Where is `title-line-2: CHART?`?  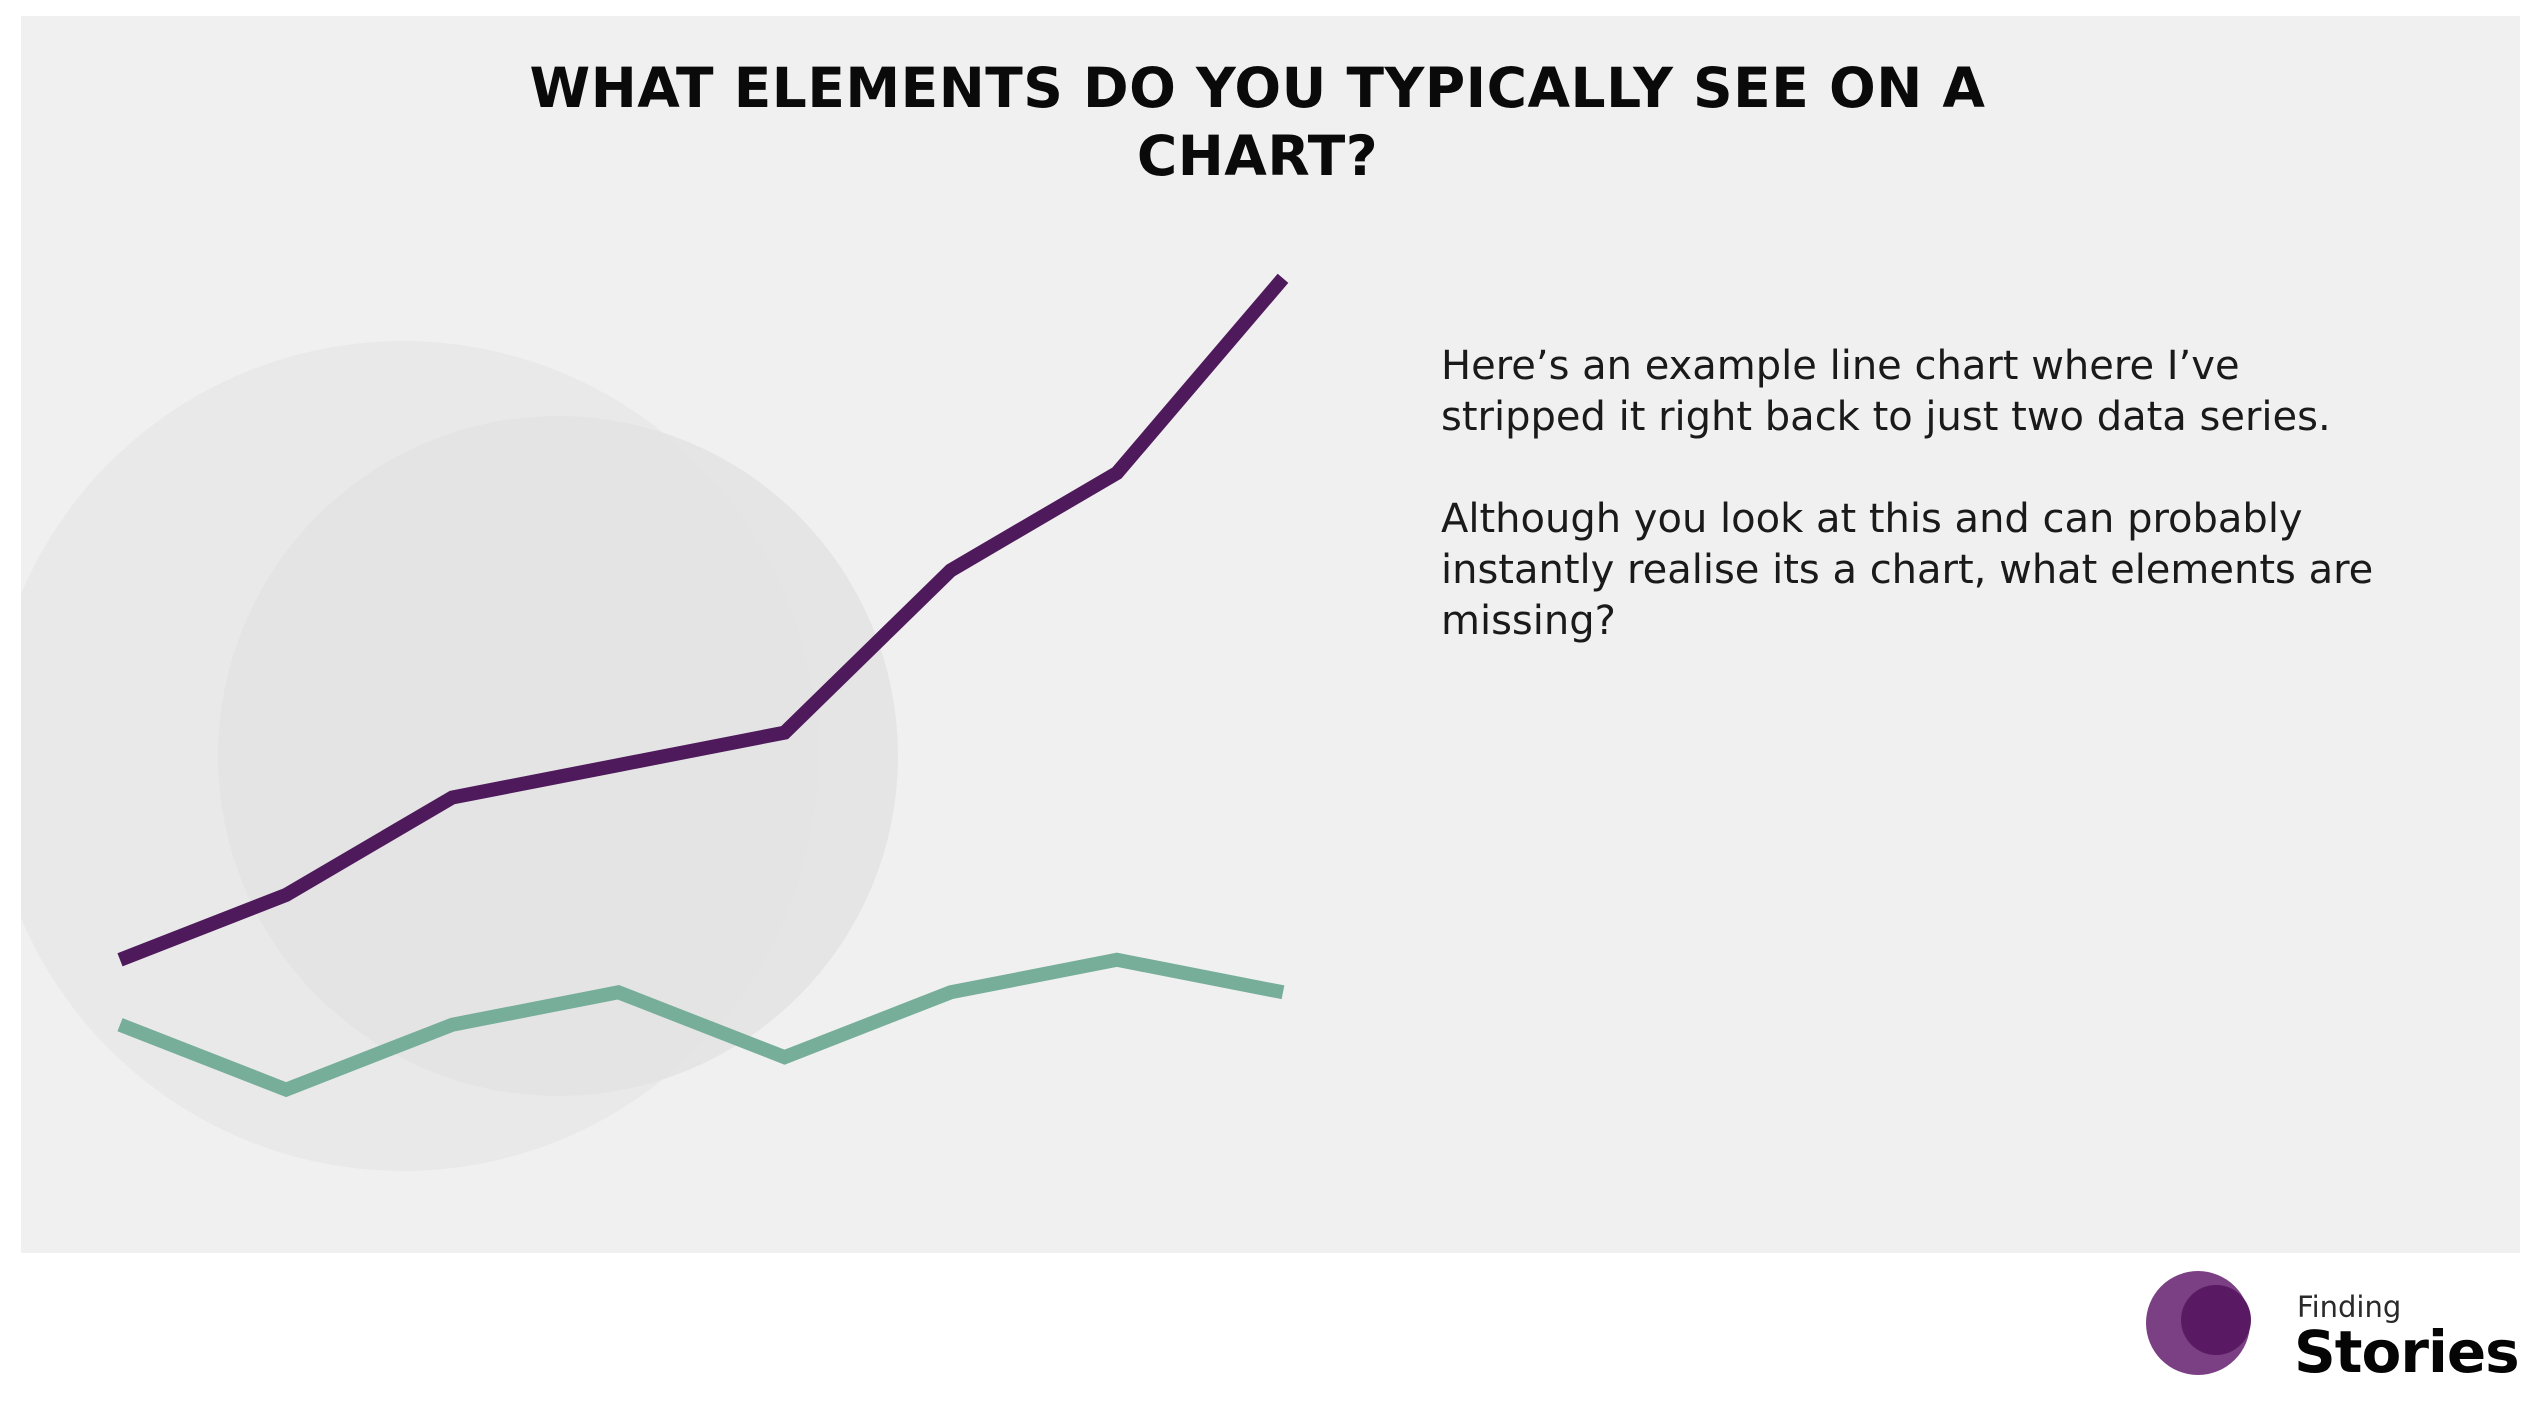 title-line-2: CHART? is located at coordinates (1257, 156).